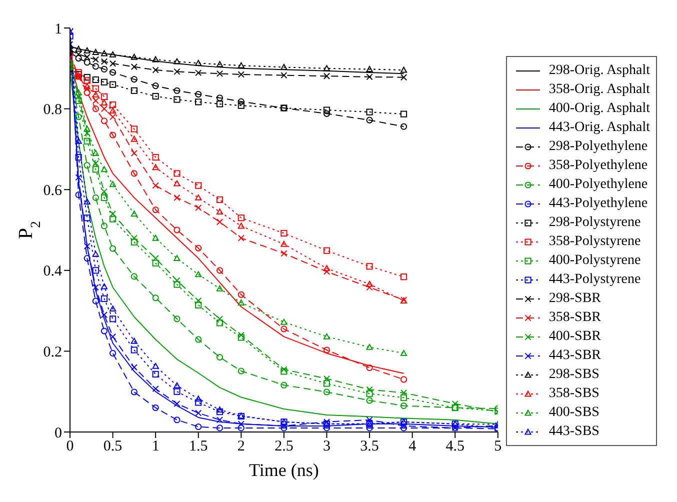 The width and height of the screenshot is (677, 502). Describe the element at coordinates (575, 356) in the screenshot. I see `legend-label: 443-SBR` at that location.